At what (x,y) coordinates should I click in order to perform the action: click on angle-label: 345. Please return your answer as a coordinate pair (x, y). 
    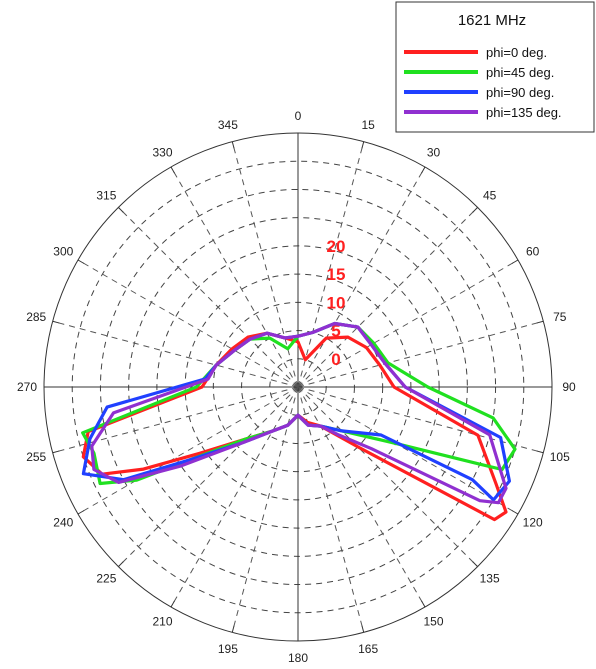
    Looking at the image, I should click on (228, 125).